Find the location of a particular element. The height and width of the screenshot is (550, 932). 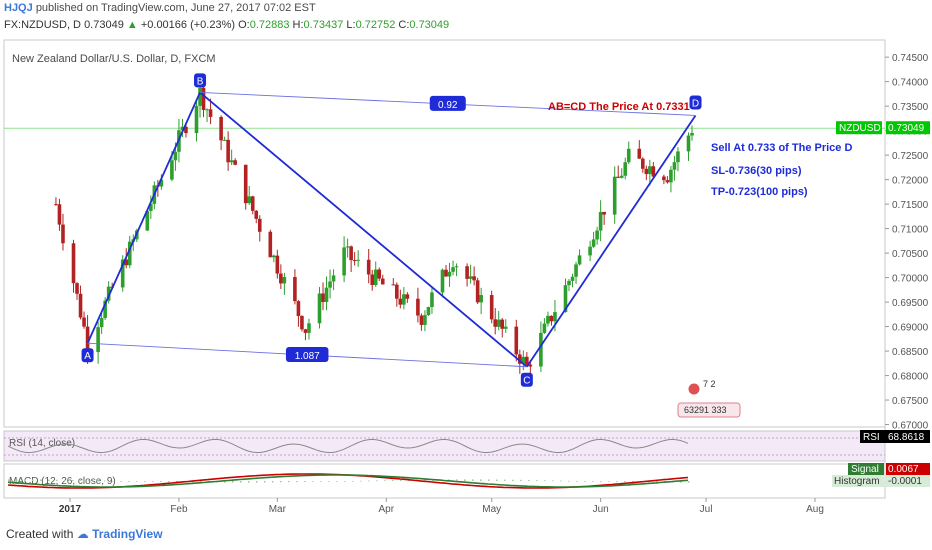

rsi-value: 68.8618 is located at coordinates (906, 437).